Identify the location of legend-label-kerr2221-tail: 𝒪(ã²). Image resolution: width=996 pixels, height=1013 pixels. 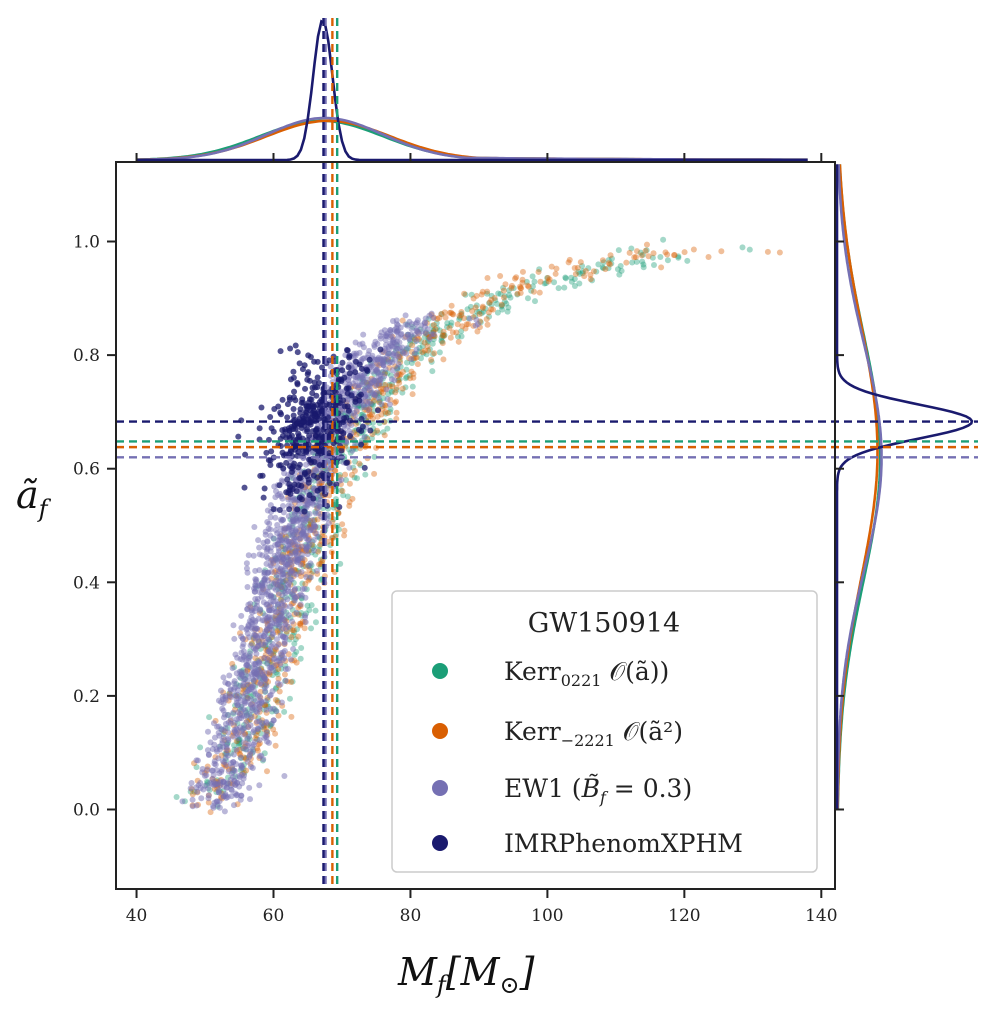
(649, 731).